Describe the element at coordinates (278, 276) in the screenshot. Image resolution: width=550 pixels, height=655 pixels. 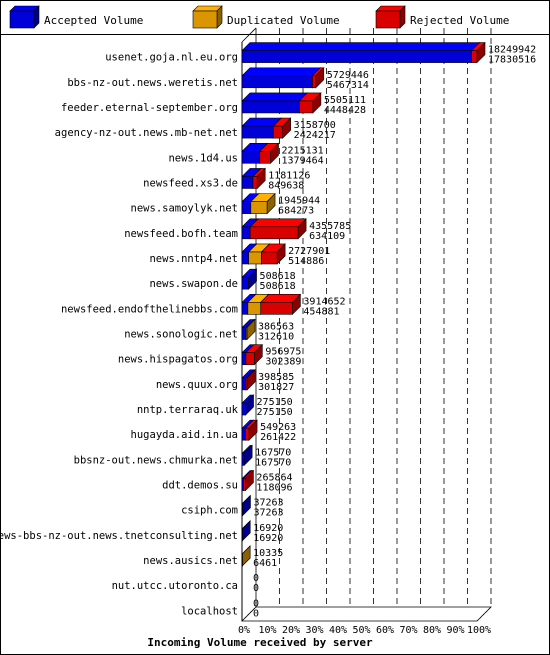
I see `value-label-total: 508618` at that location.